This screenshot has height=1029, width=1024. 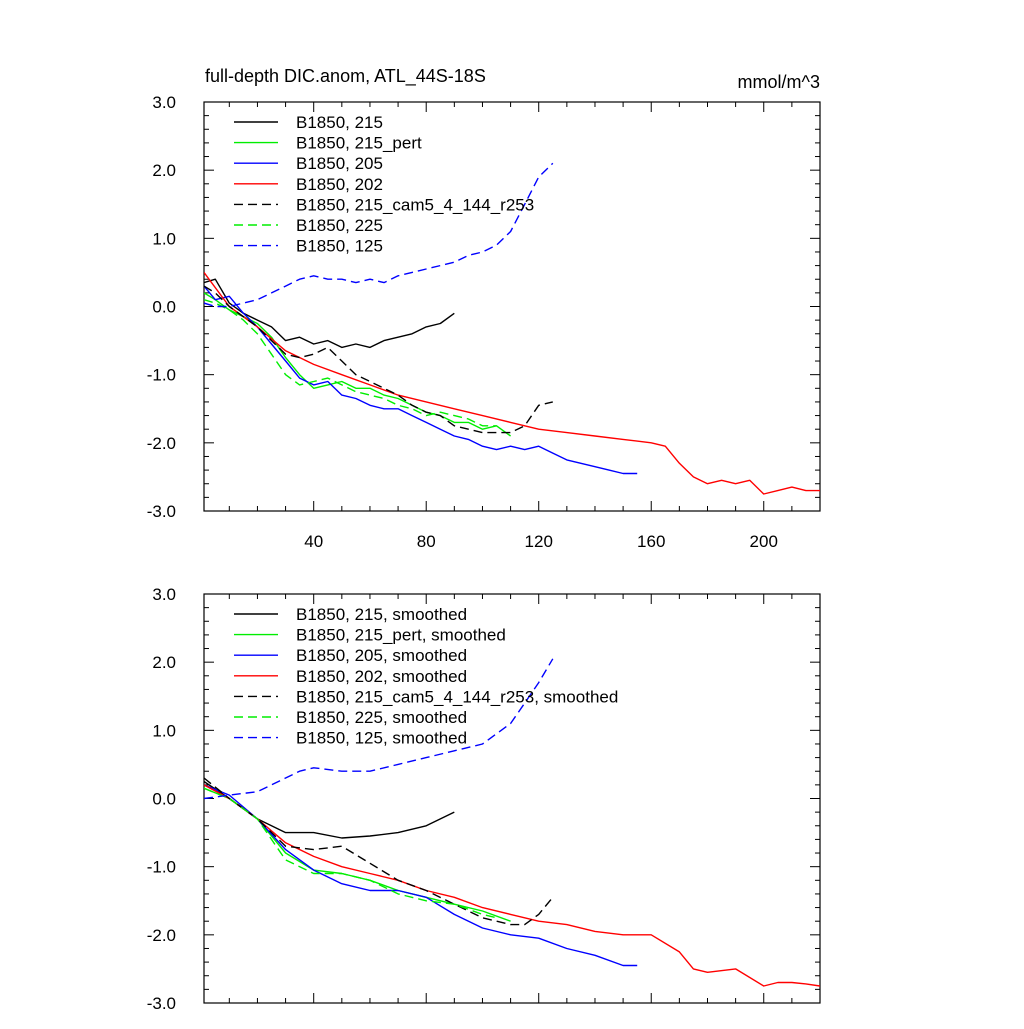 What do you see at coordinates (339, 246) in the screenshot?
I see `legend-label: B1850, 125` at bounding box center [339, 246].